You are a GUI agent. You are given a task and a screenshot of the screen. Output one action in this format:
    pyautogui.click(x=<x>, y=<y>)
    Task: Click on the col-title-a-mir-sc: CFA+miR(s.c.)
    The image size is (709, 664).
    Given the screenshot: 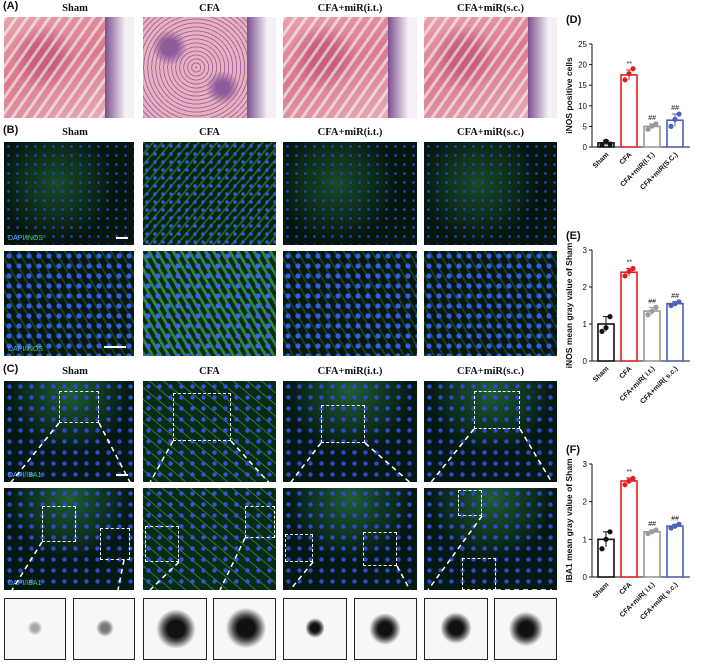 What is the action you would take?
    pyautogui.click(x=490, y=8)
    